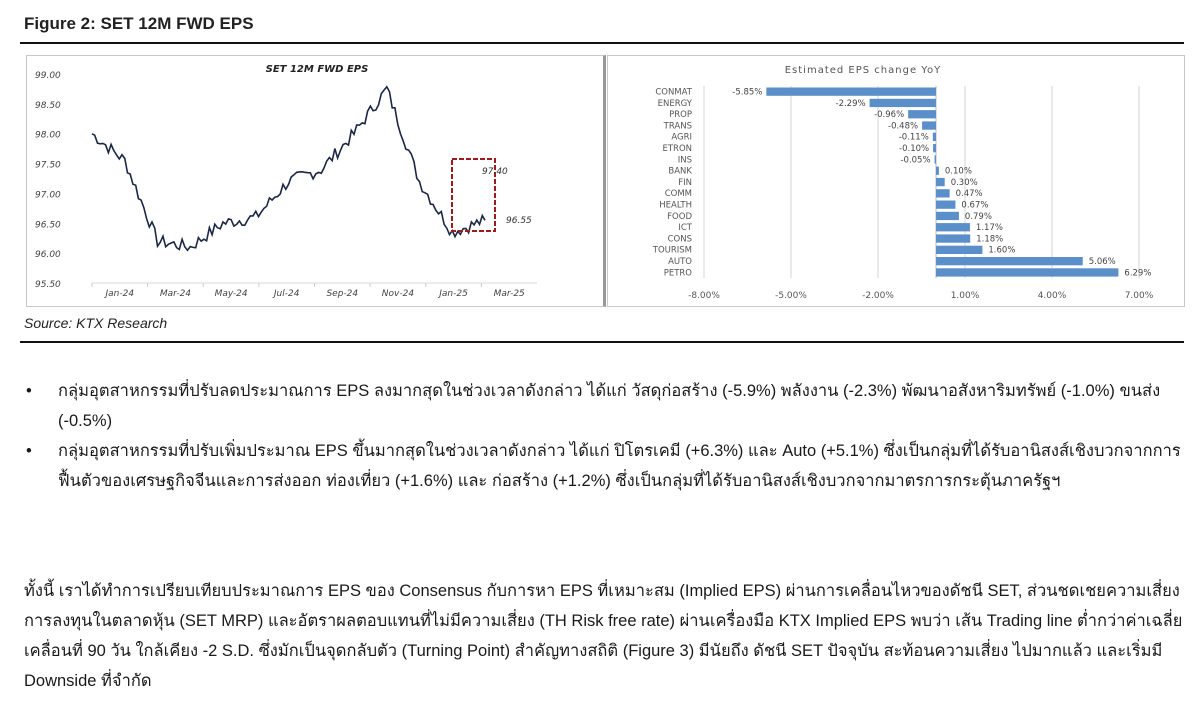 The width and height of the screenshot is (1200, 720). What do you see at coordinates (797, 103) in the screenshot?
I see `bar-row: ENERGY -2.29%` at bounding box center [797, 103].